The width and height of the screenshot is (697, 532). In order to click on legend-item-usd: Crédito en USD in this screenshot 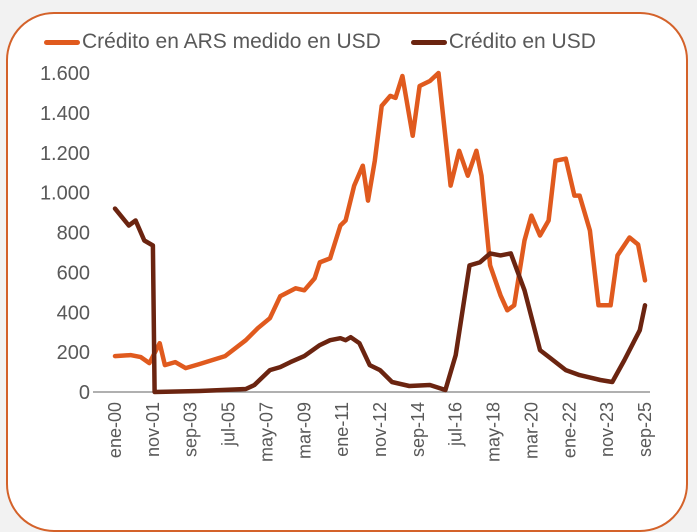, I will do `click(503, 42)`.